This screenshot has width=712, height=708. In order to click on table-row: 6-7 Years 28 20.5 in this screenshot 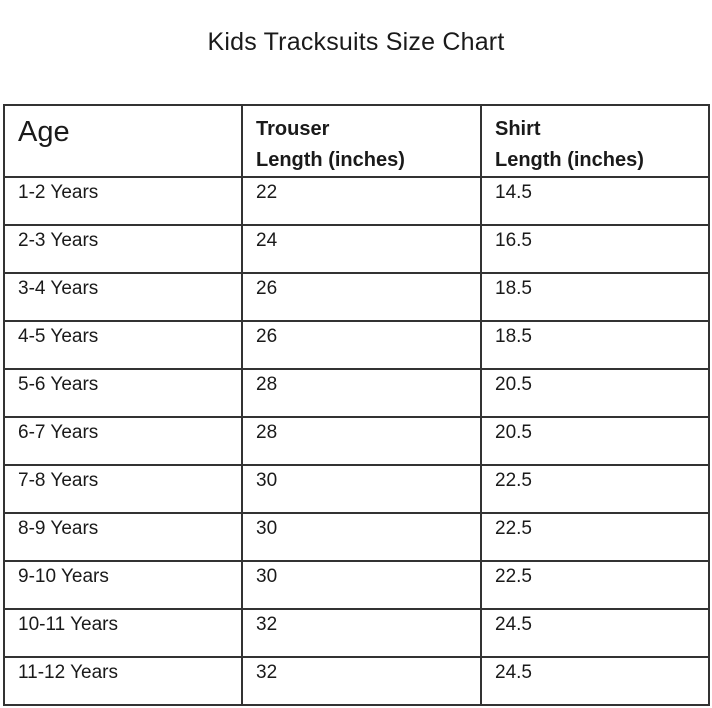, I will do `click(356, 441)`.